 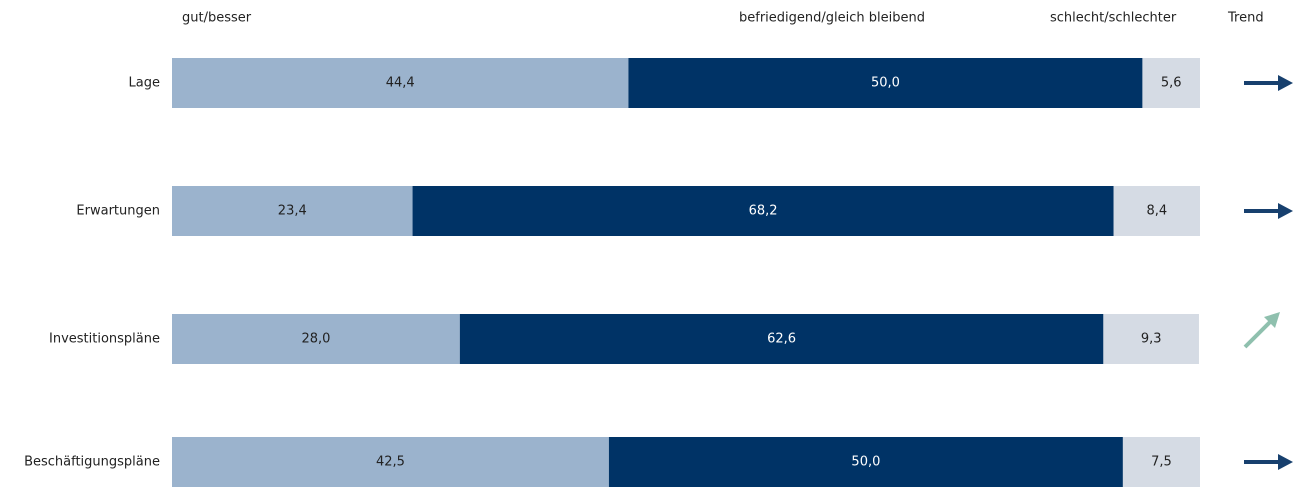 I want to click on data-label: 44,4, so click(x=400, y=83).